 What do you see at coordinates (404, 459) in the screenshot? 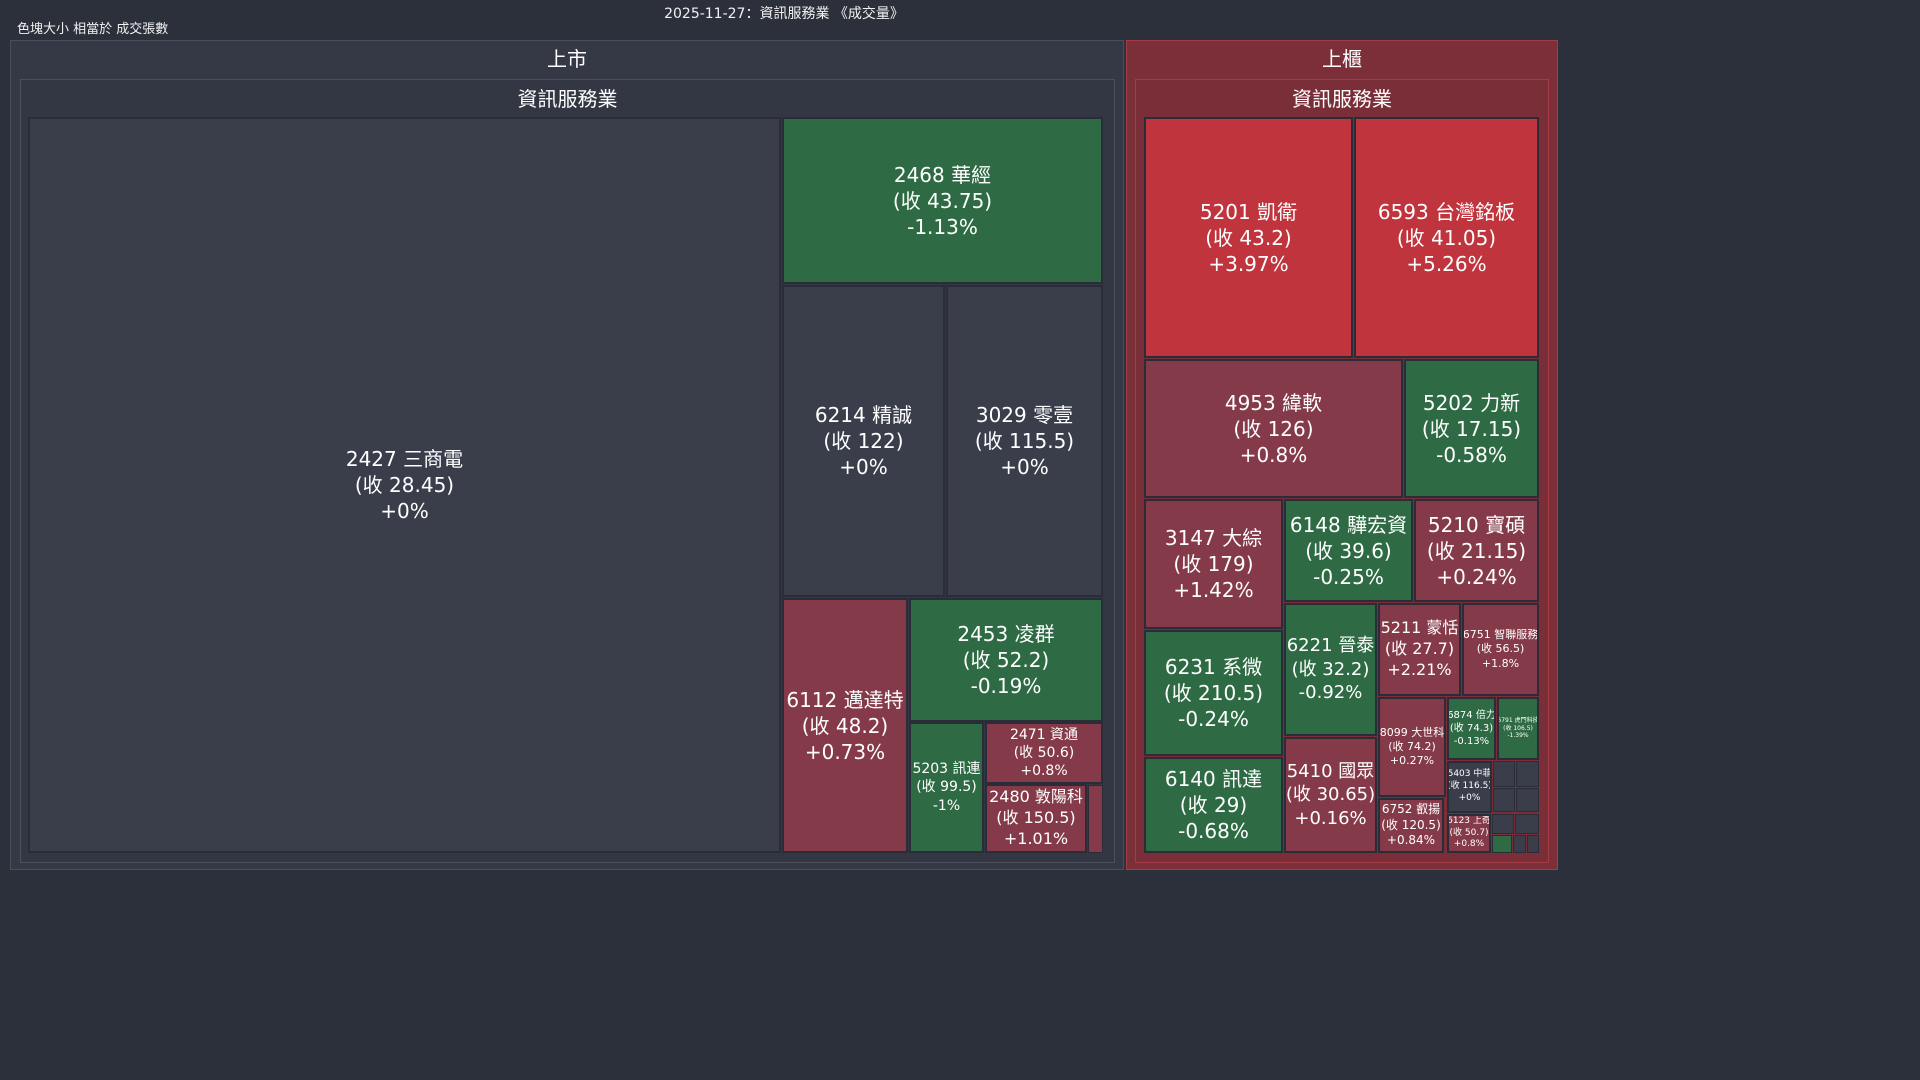
I see `tile-code-name: 2427 三商電` at bounding box center [404, 459].